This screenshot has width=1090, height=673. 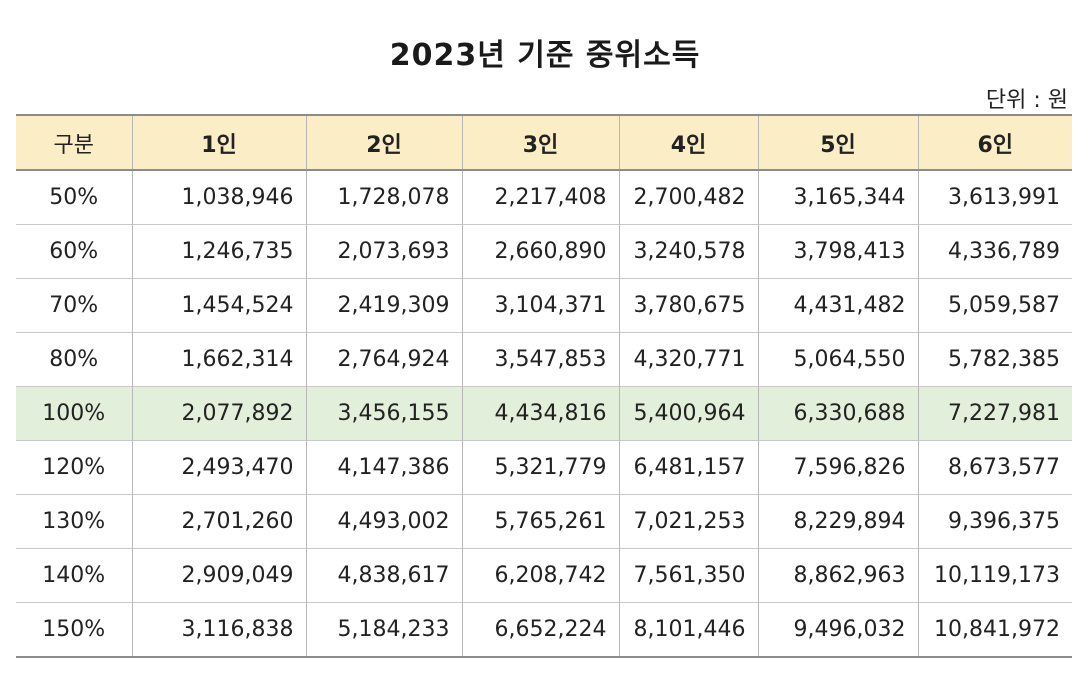 I want to click on income-cell: 4,434,816, so click(x=540, y=413).